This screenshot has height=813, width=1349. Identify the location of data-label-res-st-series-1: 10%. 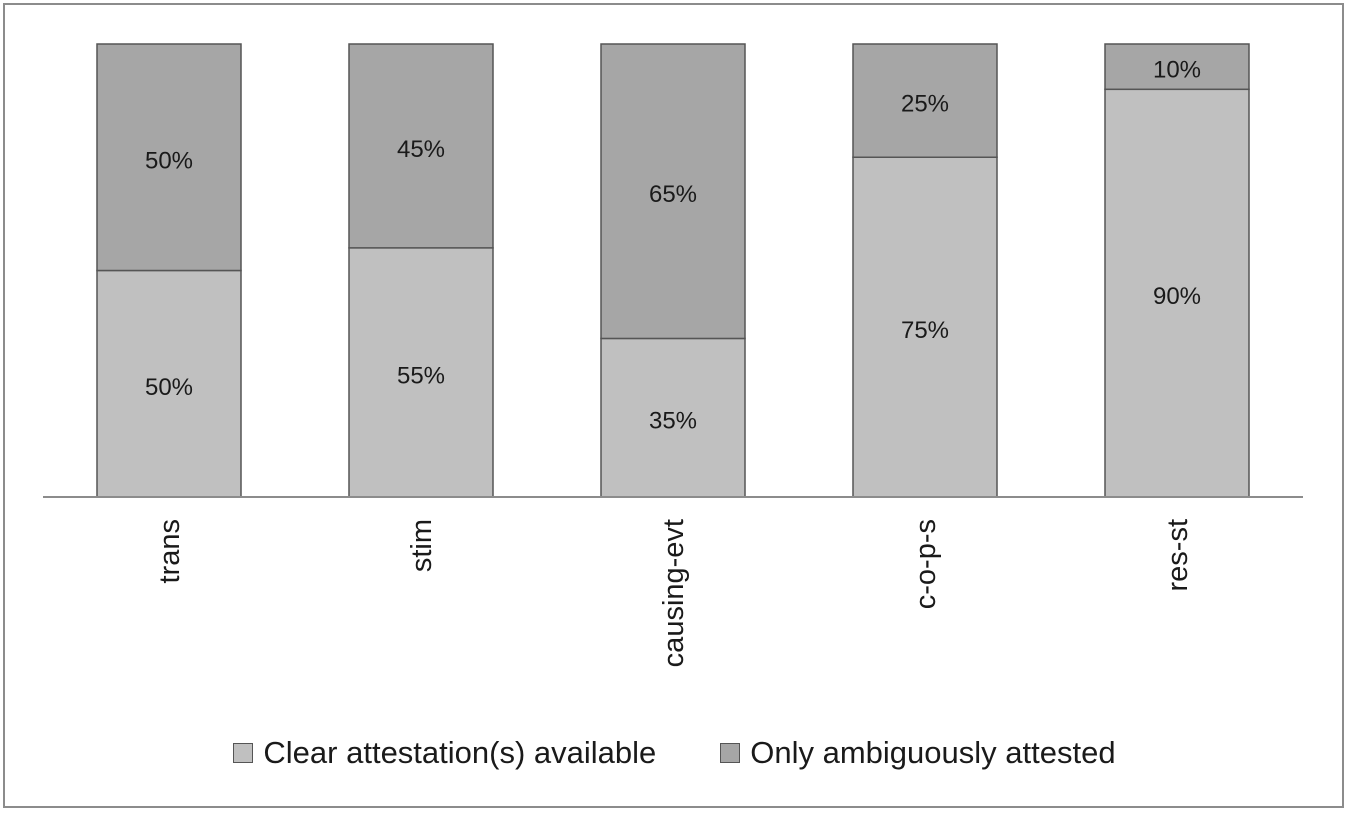
(1177, 70).